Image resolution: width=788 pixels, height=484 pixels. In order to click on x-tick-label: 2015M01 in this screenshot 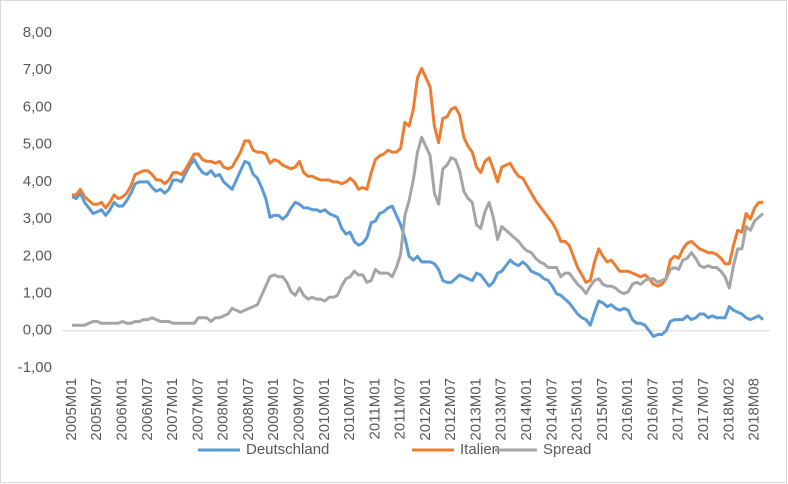, I will do `click(577, 409)`.